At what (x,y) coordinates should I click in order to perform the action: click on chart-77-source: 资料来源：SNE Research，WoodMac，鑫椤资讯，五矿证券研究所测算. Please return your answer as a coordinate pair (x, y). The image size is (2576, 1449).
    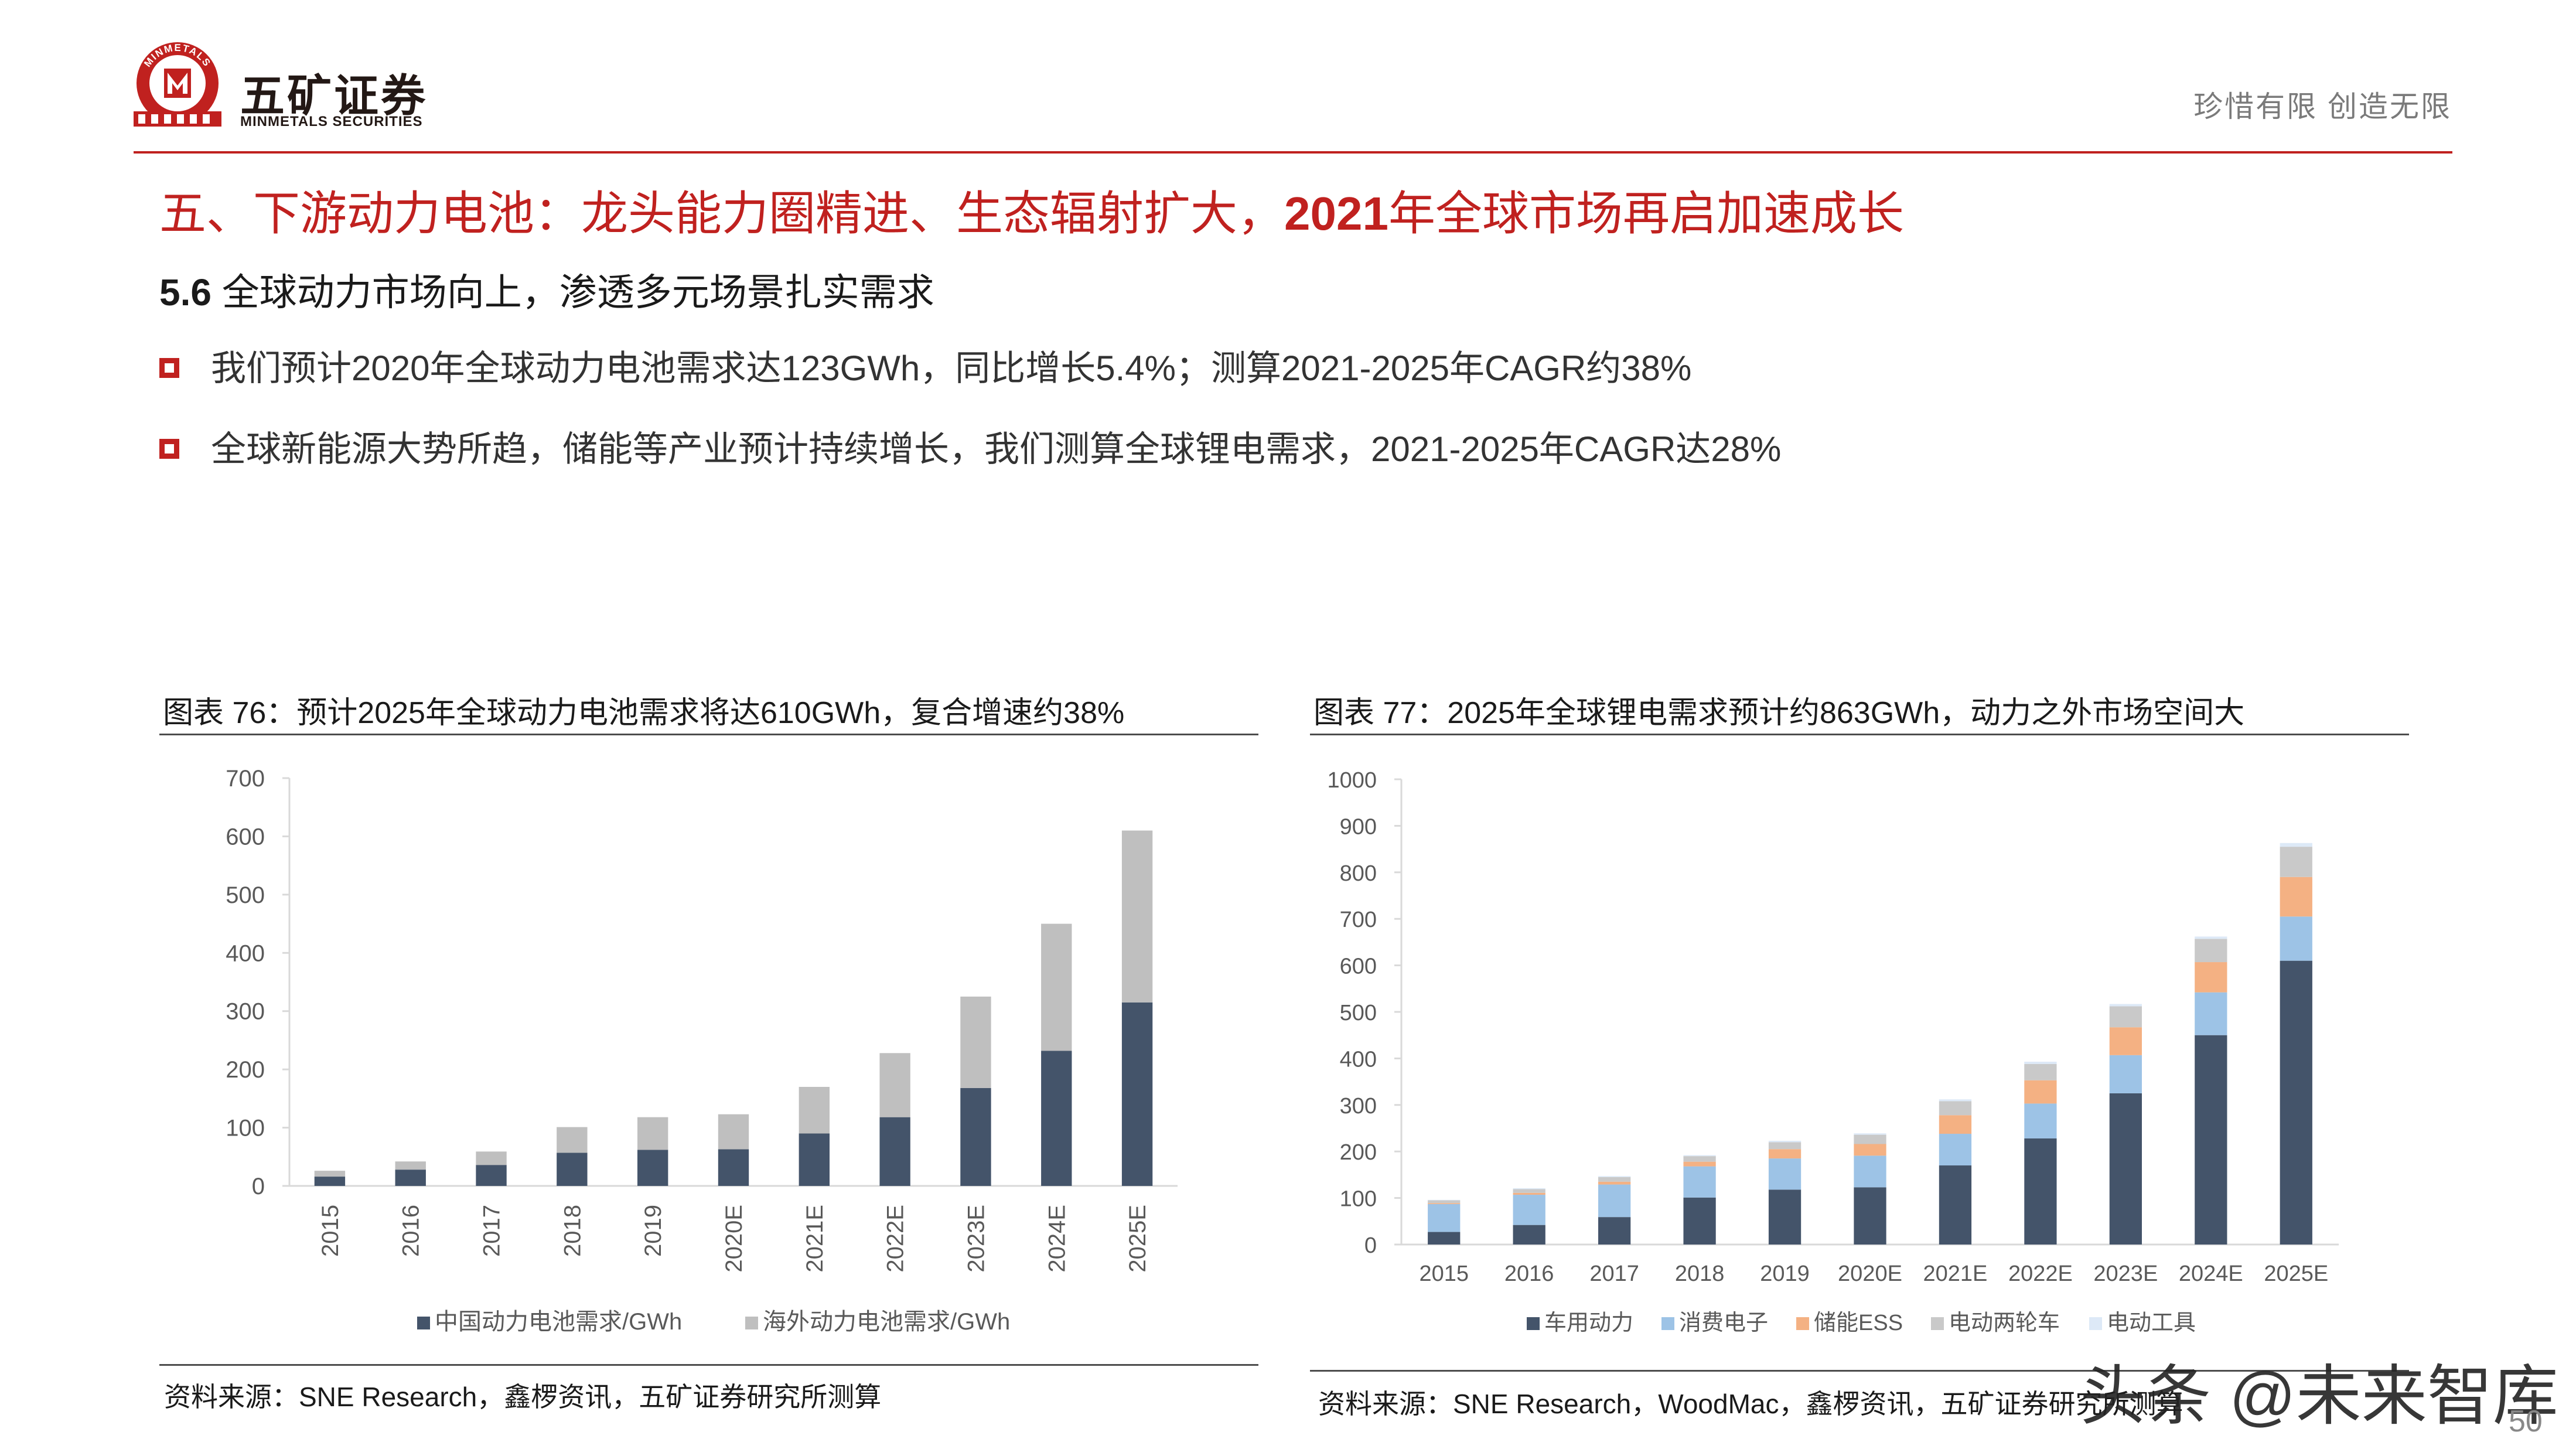
    Looking at the image, I should click on (1750, 1404).